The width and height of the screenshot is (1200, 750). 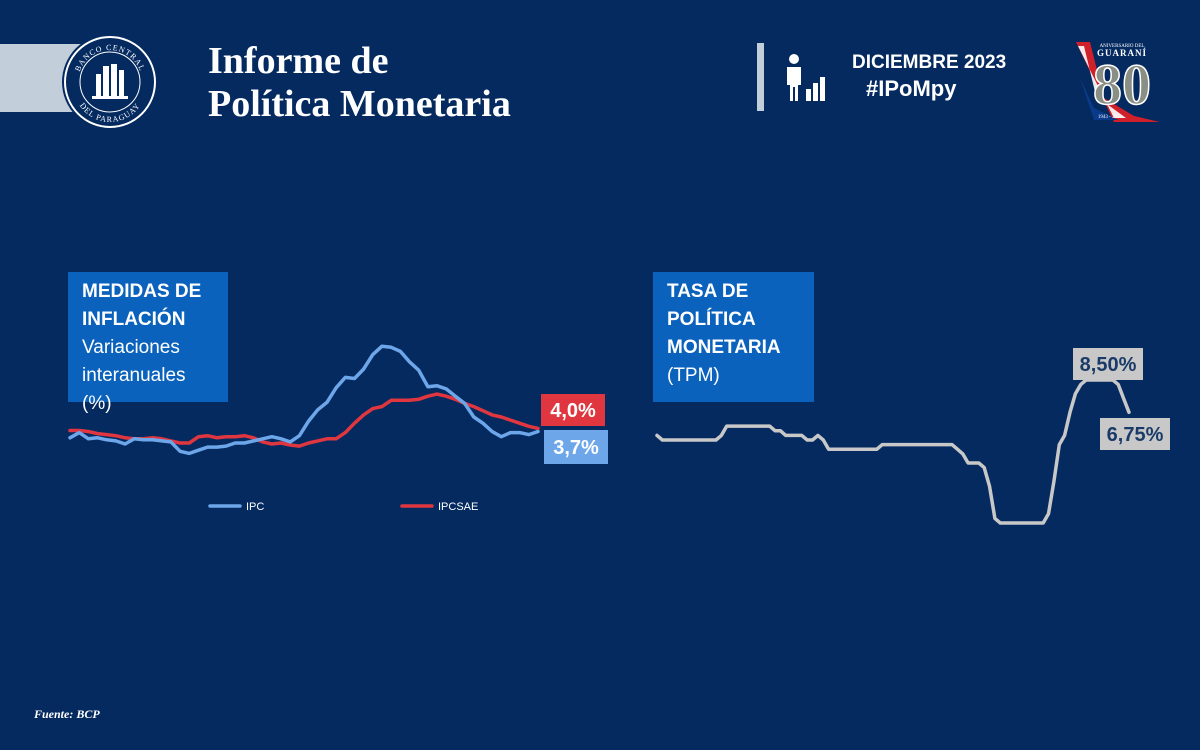 What do you see at coordinates (893, 451) in the screenshot?
I see `tpm-line` at bounding box center [893, 451].